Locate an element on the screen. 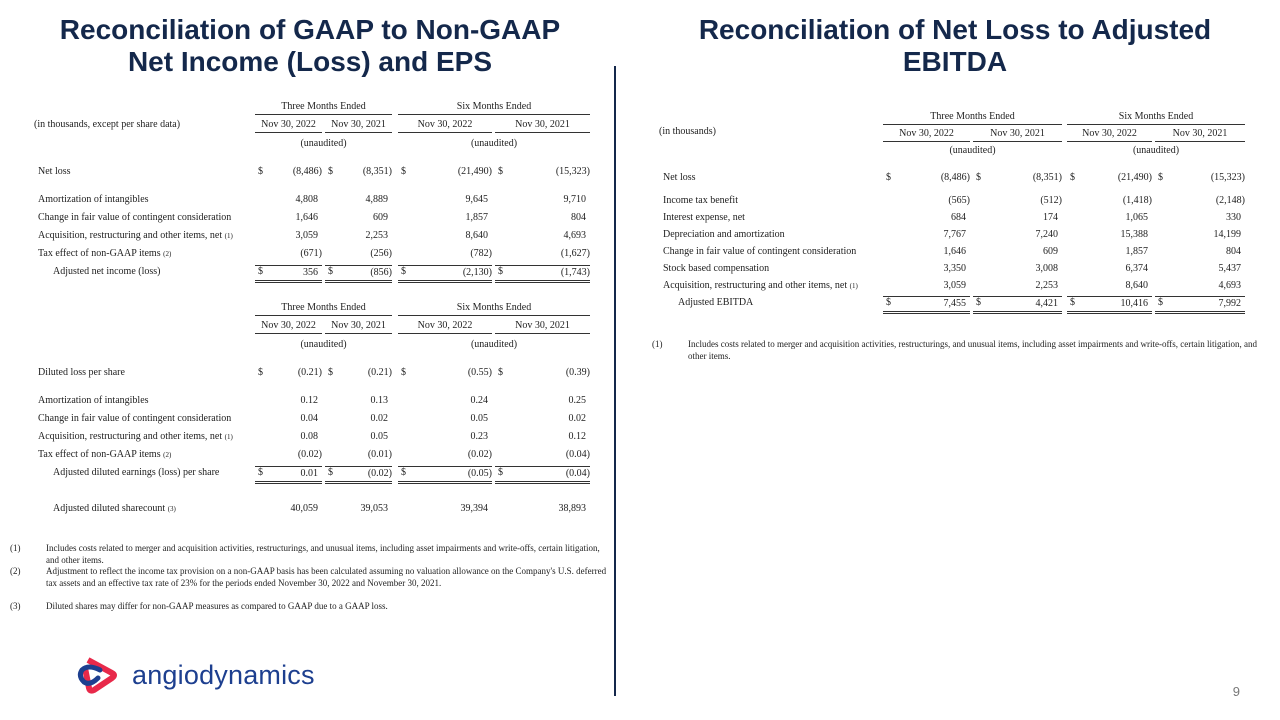 The image size is (1280, 720). value-cell: (0.04) is located at coordinates (542, 475).